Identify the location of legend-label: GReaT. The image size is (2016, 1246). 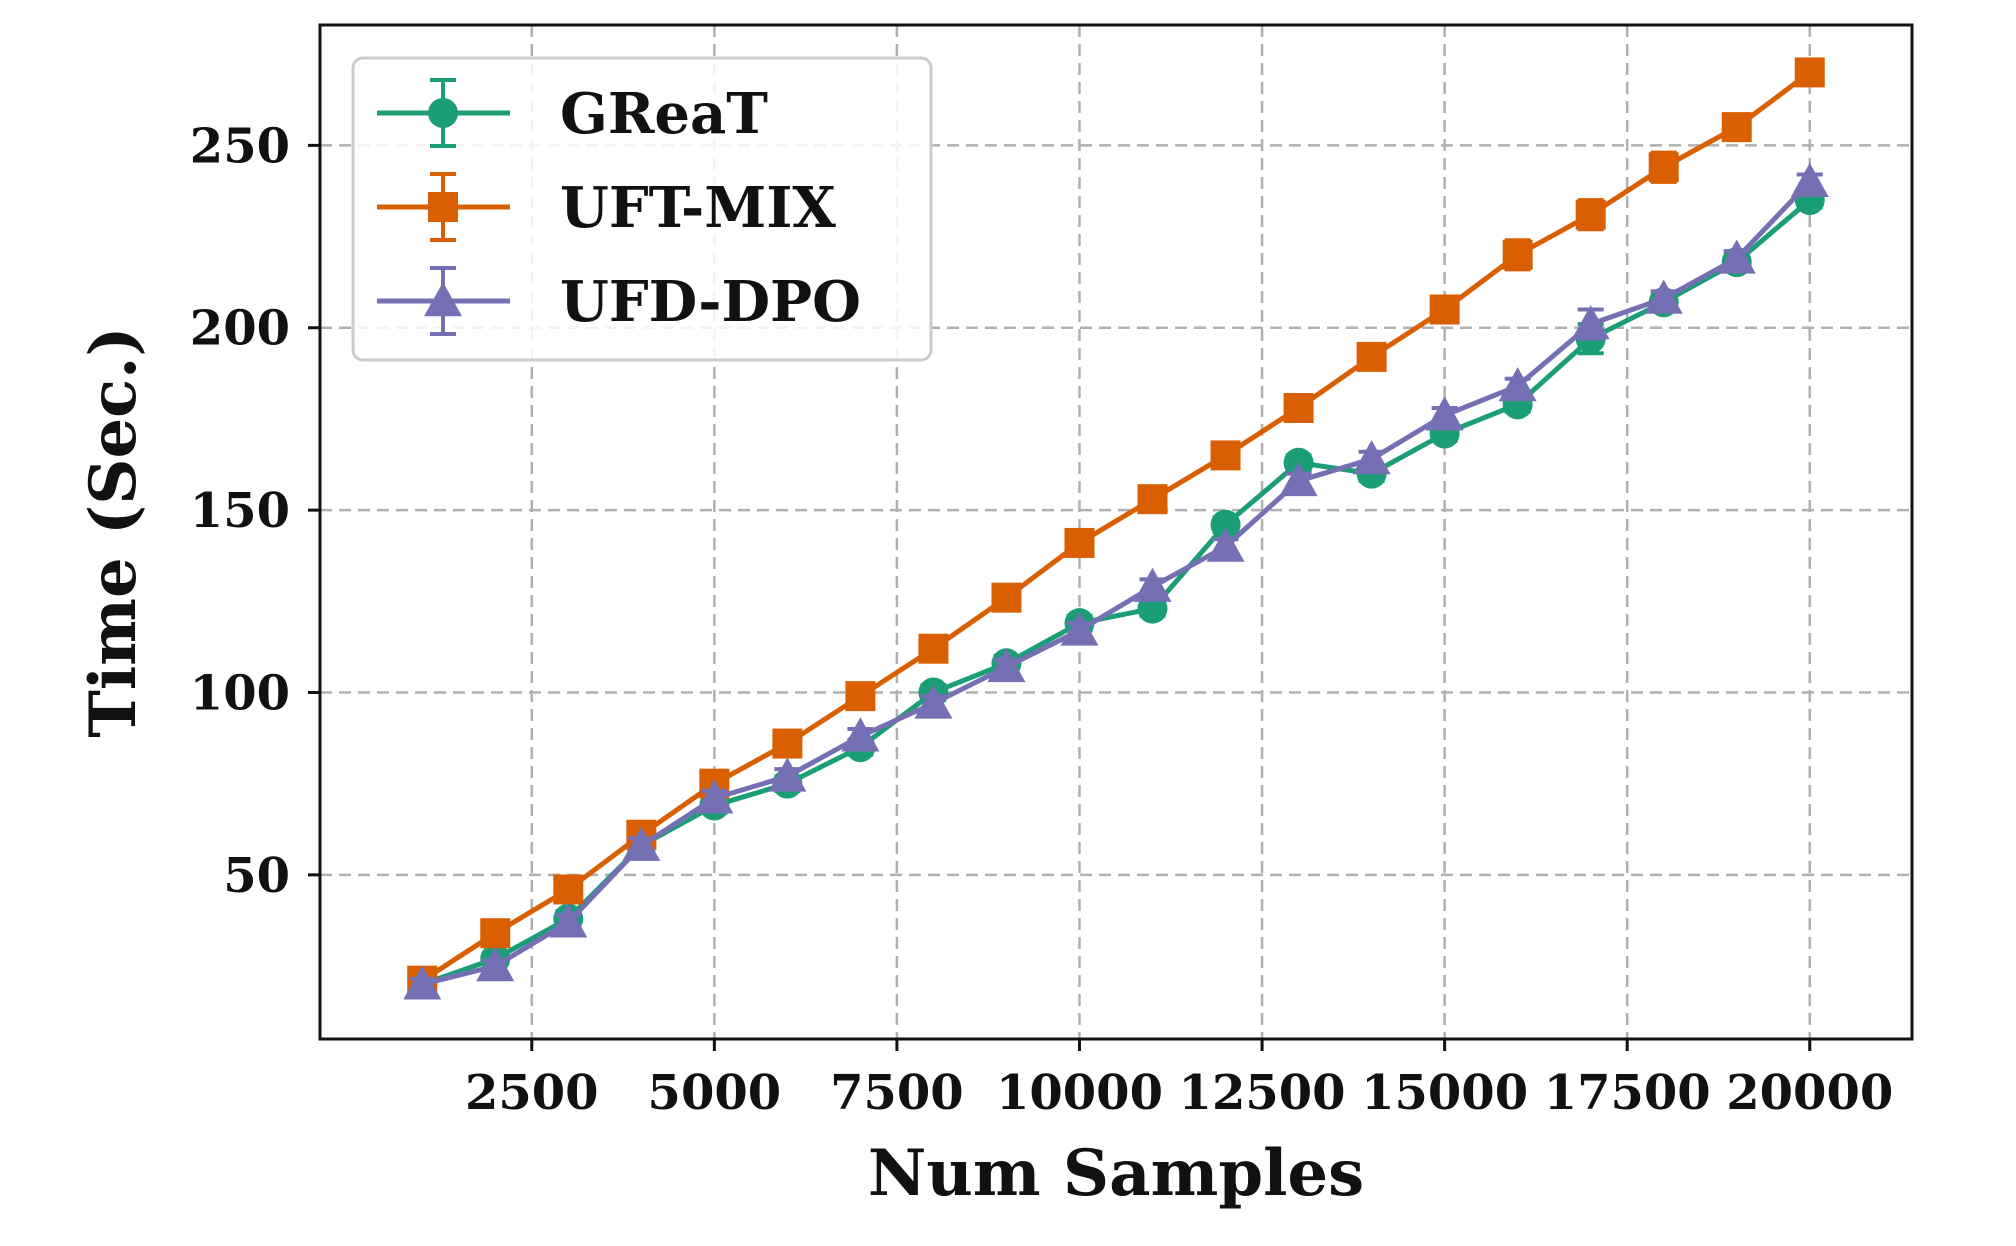
(664, 114).